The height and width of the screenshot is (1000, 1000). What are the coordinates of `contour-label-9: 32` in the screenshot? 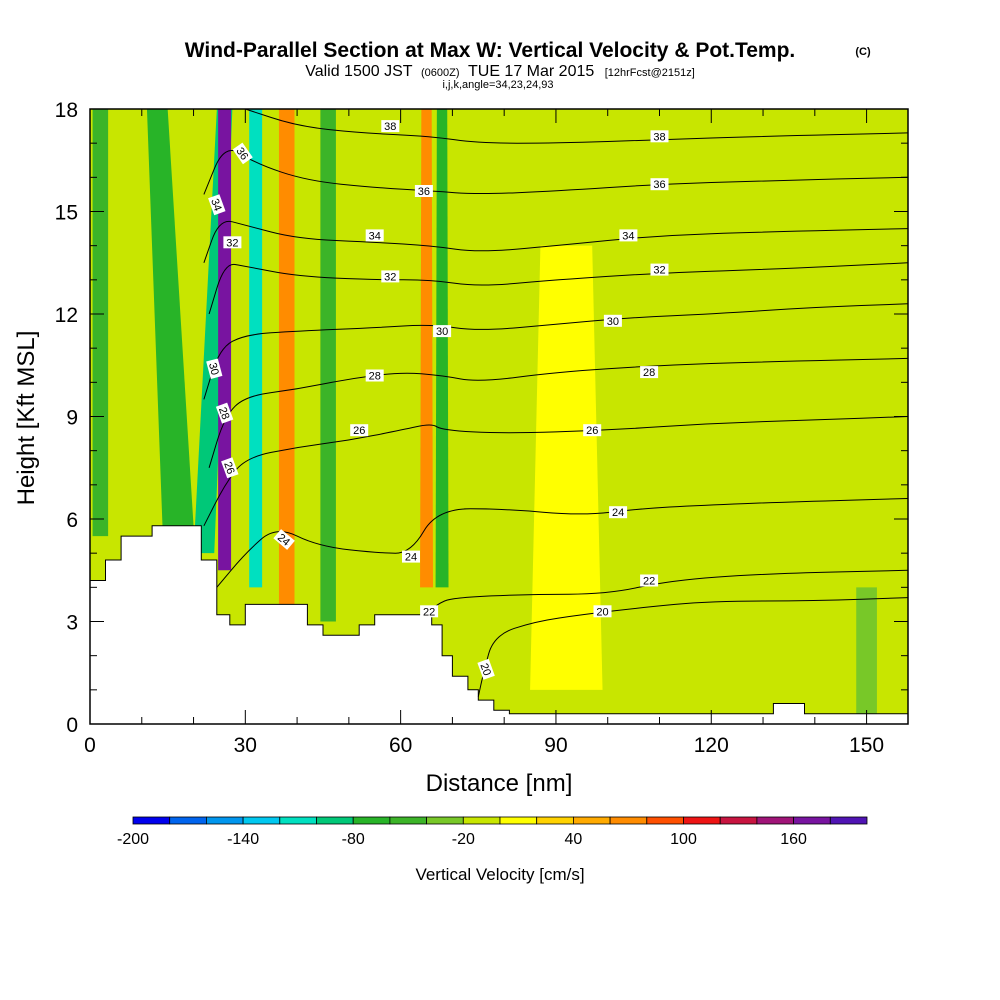 It's located at (390, 276).